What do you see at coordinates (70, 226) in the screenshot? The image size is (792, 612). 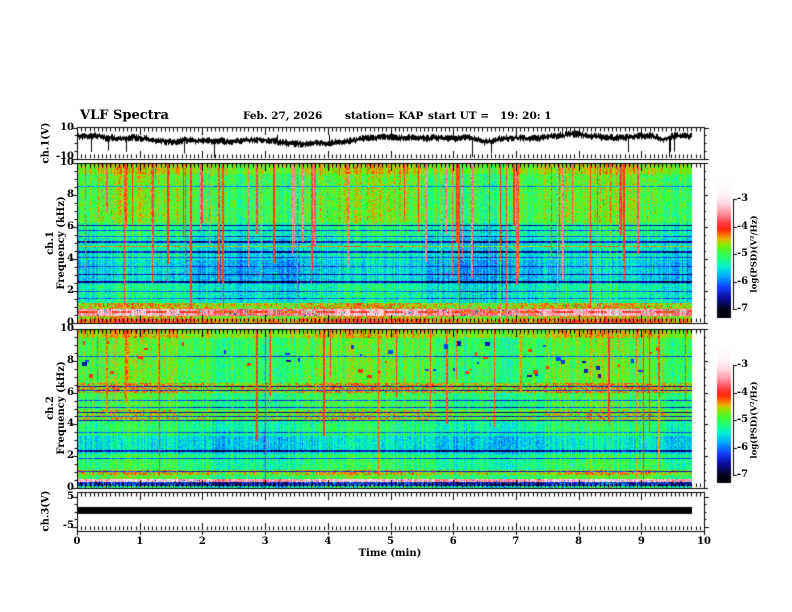 I see `spec1-y-tick-label: 6` at bounding box center [70, 226].